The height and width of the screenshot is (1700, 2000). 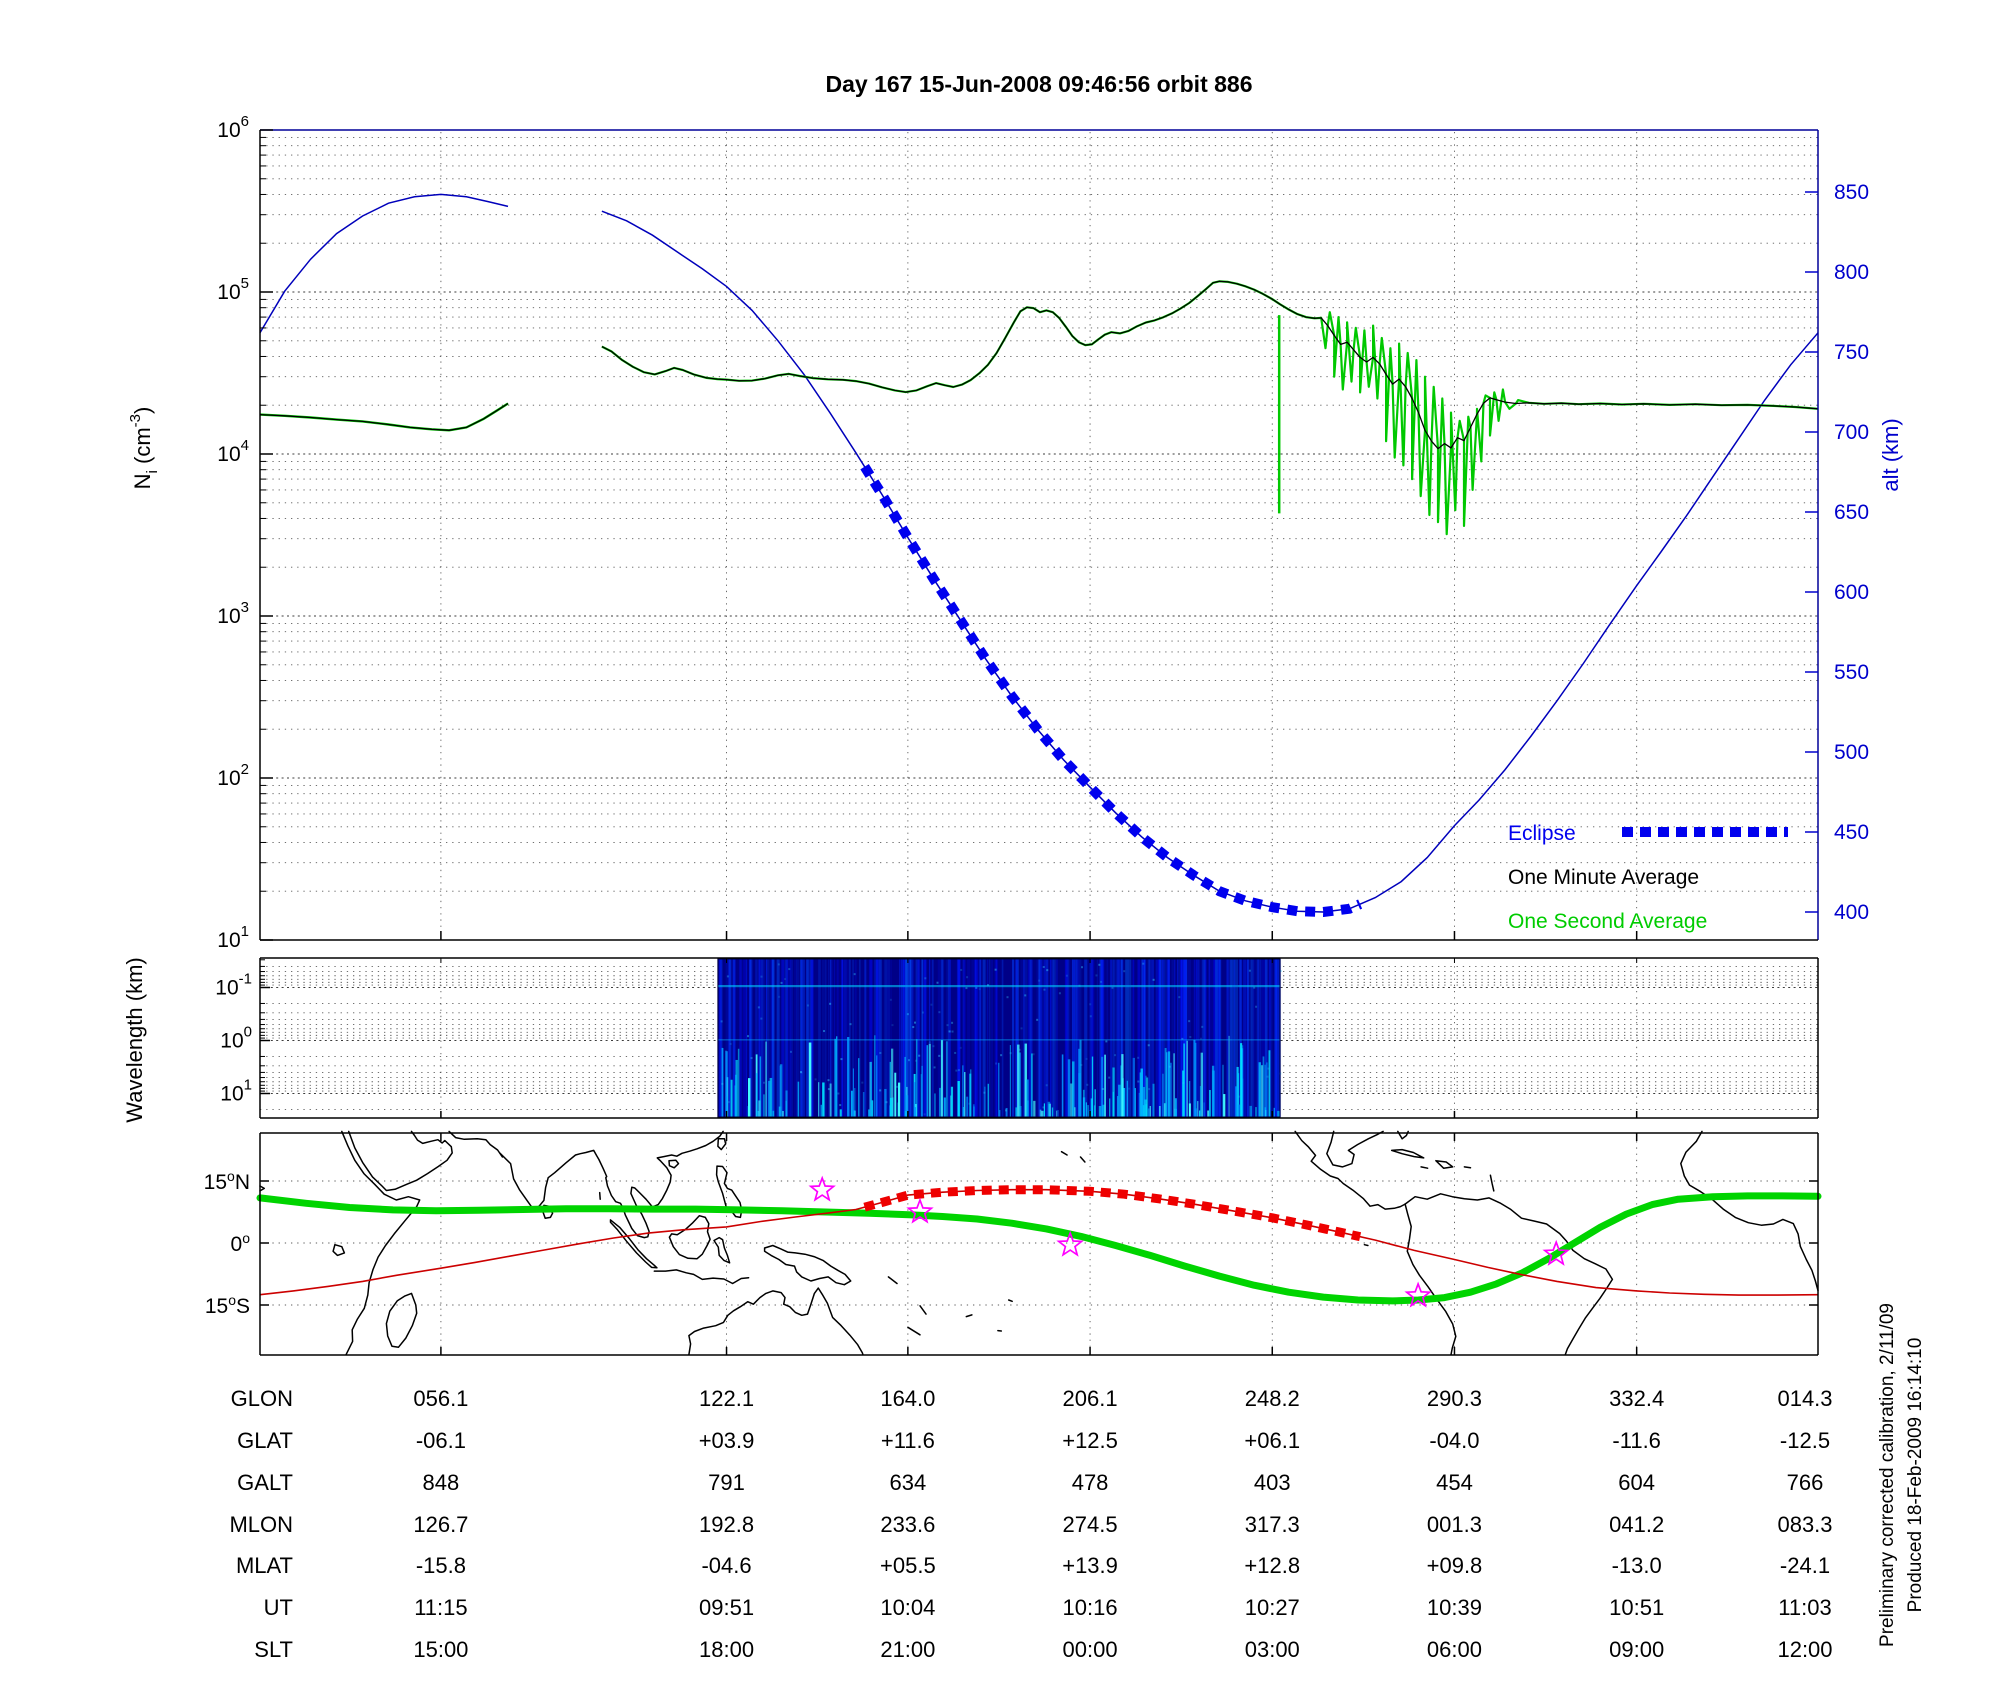 I want to click on table-cell: +05.5, so click(x=908, y=1565).